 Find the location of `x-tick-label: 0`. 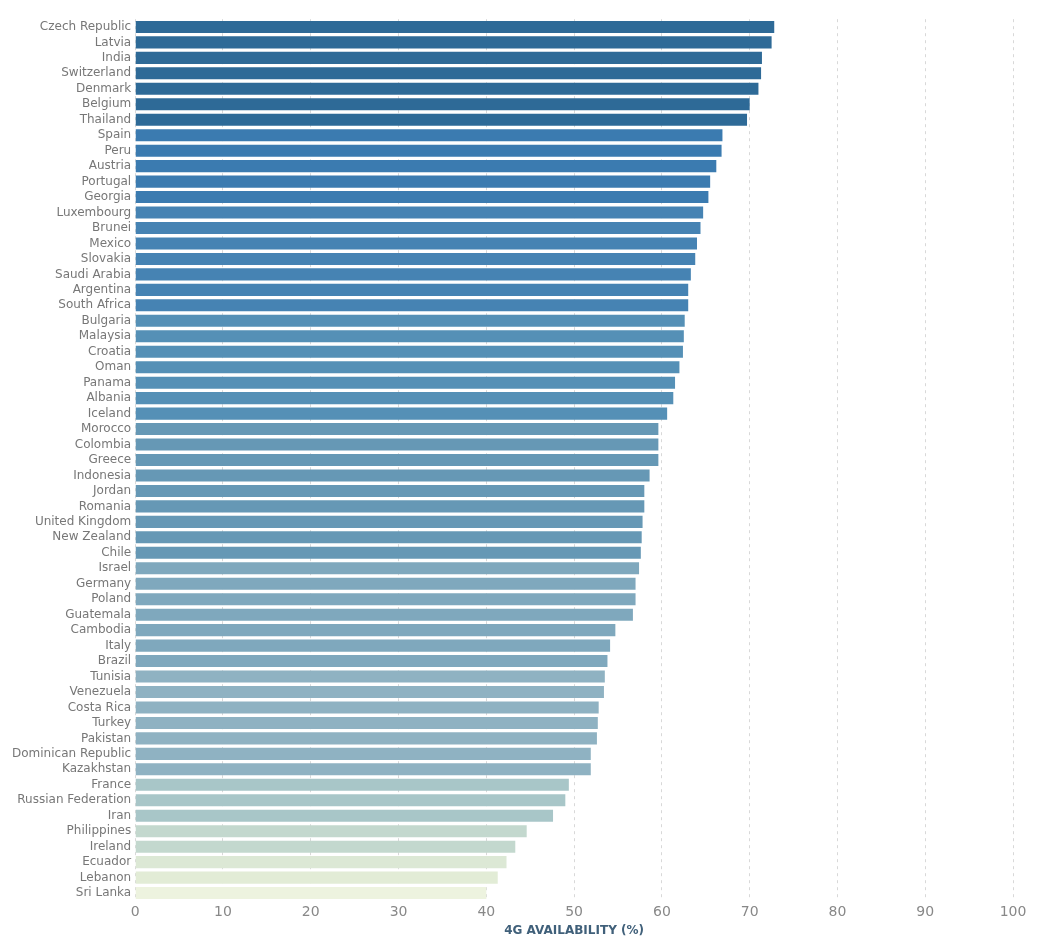

x-tick-label: 0 is located at coordinates (135, 910).